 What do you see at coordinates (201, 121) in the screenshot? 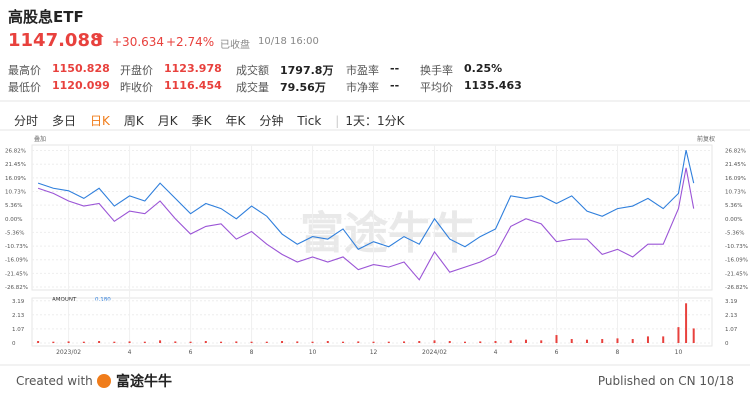
I see `tab: 季K` at bounding box center [201, 121].